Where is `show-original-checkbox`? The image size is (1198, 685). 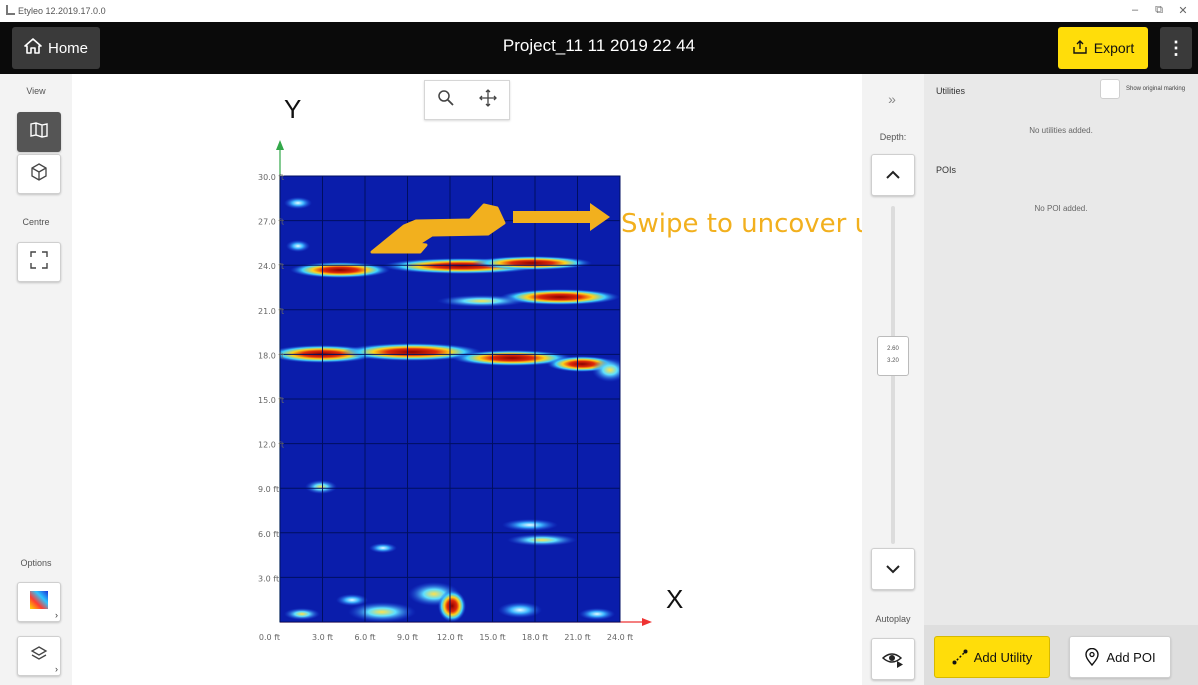 show-original-checkbox is located at coordinates (1110, 89).